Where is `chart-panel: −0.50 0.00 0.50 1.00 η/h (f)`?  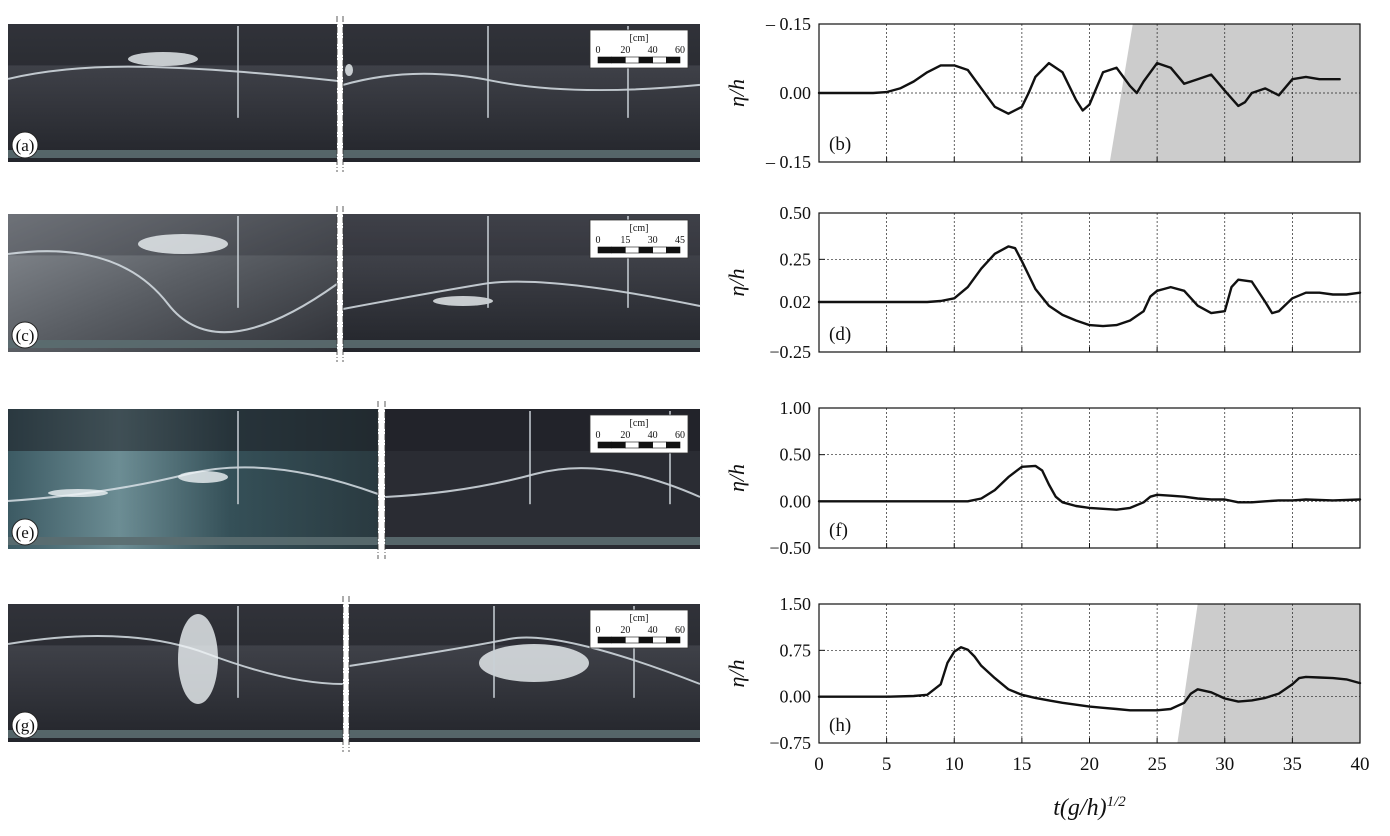 chart-panel: −0.50 0.00 0.50 1.00 η/h (f) is located at coordinates (1043, 478).